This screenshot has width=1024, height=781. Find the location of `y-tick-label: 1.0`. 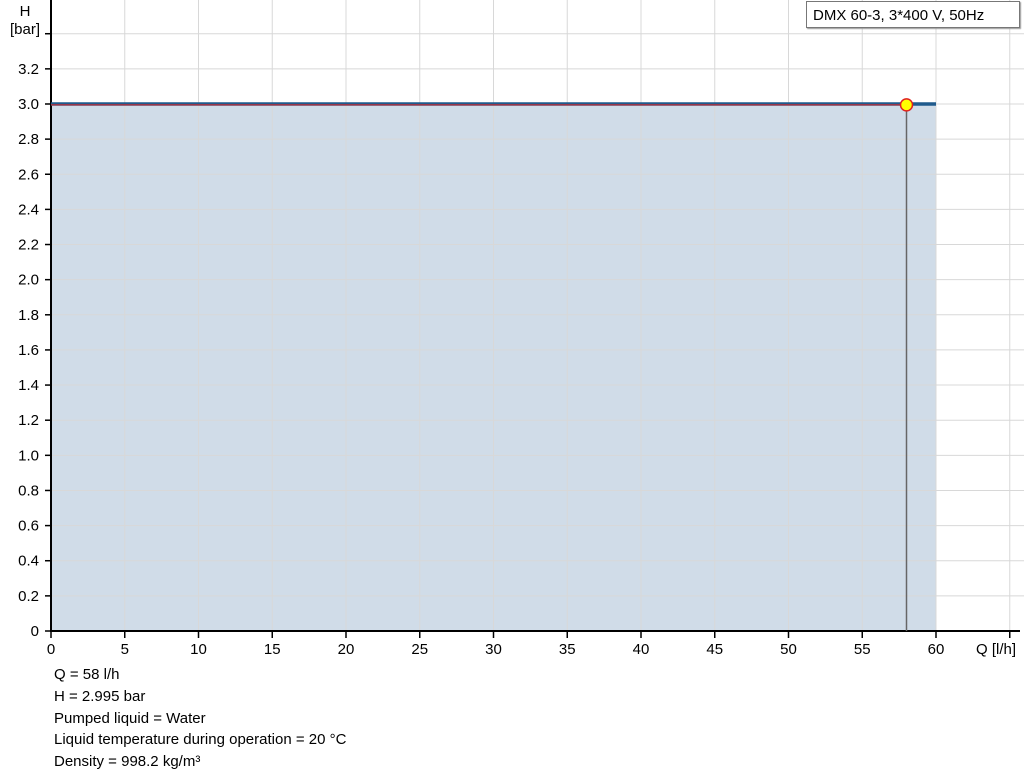

y-tick-label: 1.0 is located at coordinates (28, 455).